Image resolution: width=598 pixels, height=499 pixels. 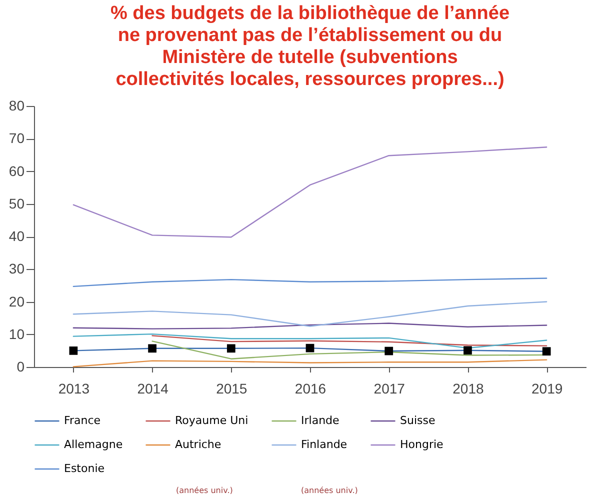 I want to click on y-tick-label: 10, so click(x=16, y=334).